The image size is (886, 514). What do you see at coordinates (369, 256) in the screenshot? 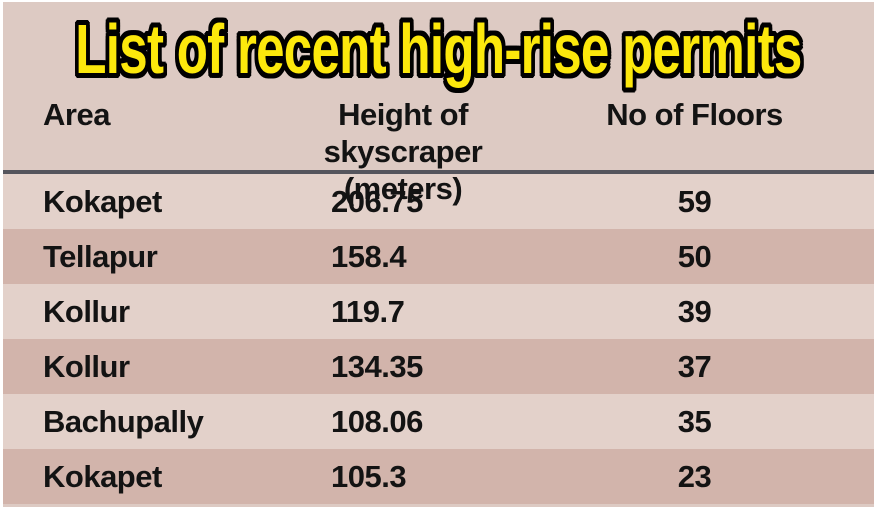
I see `cell-height: 158.4` at bounding box center [369, 256].